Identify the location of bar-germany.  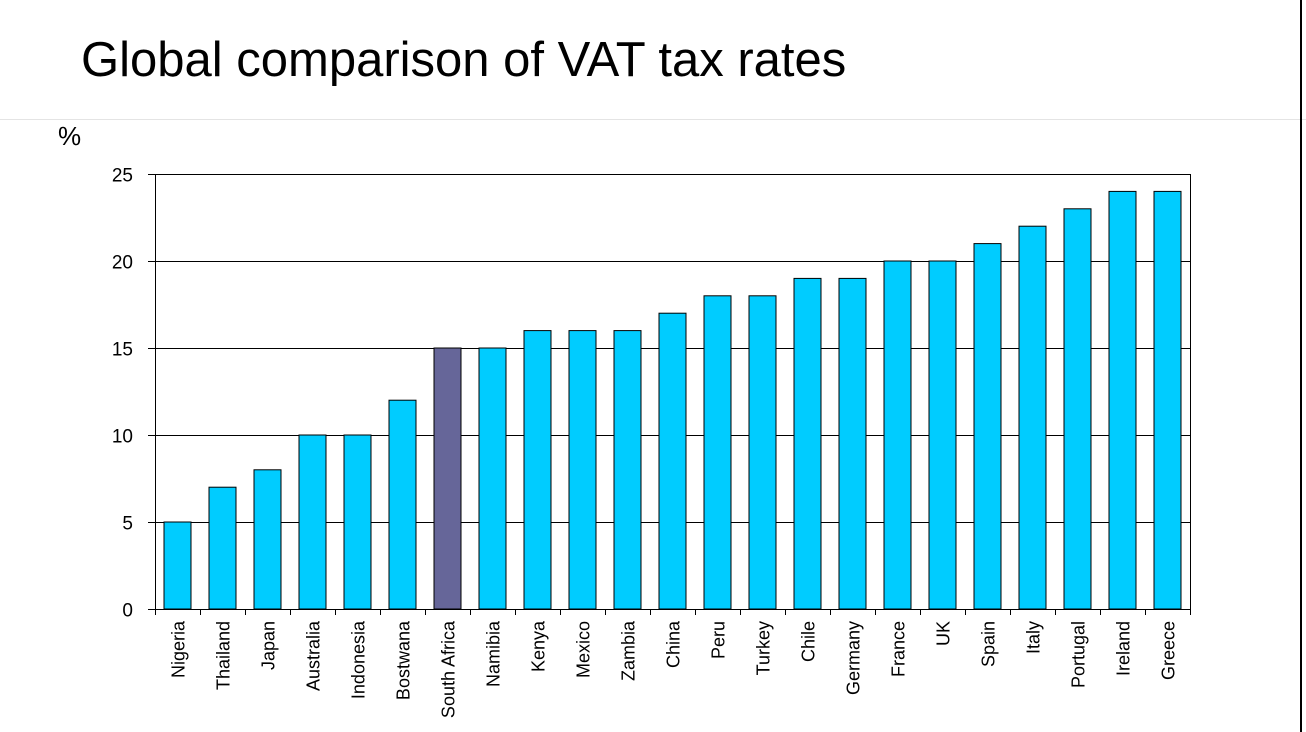
(852, 443).